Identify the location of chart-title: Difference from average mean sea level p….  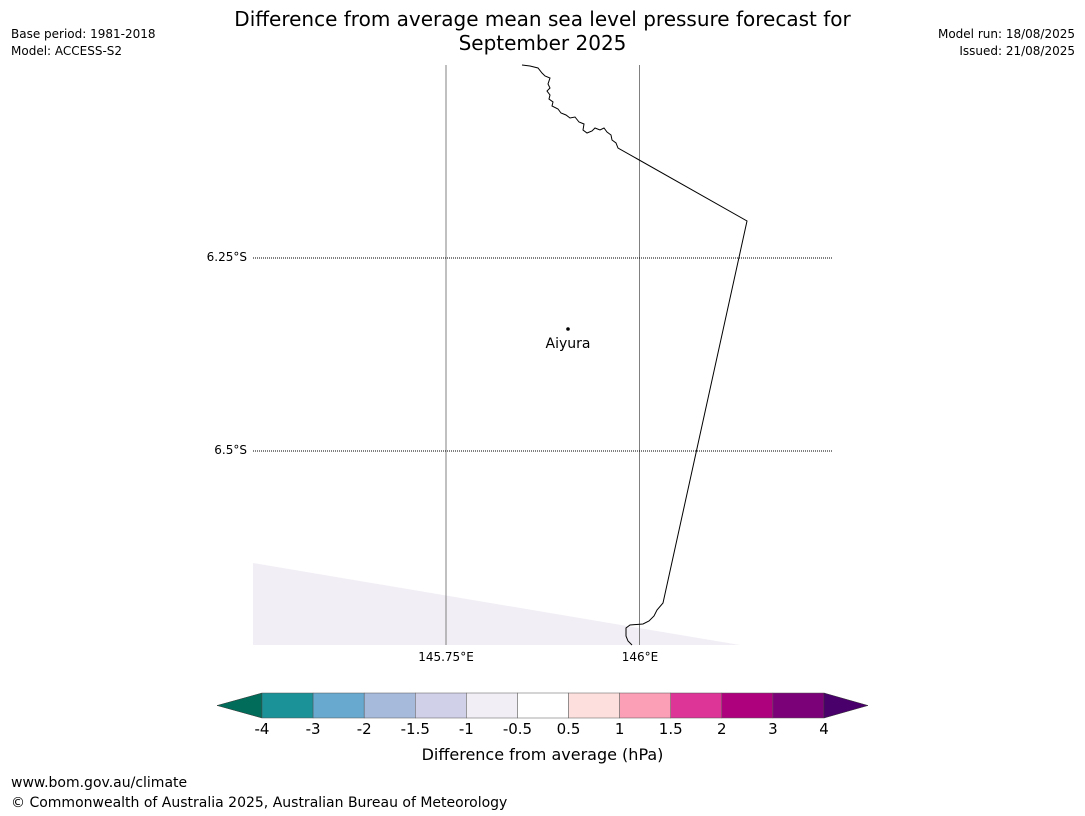
(542, 31).